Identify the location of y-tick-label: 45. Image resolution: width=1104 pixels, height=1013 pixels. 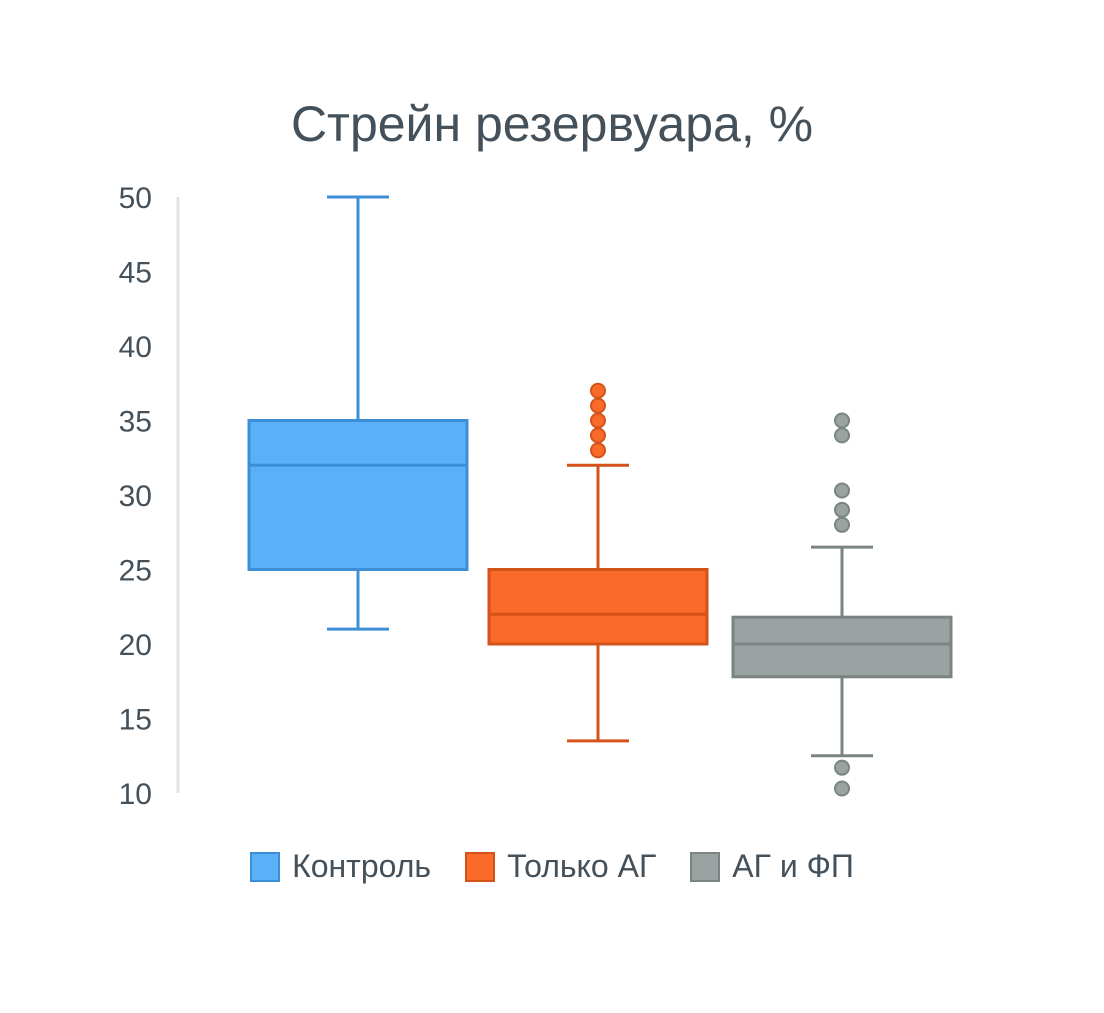
(135, 273).